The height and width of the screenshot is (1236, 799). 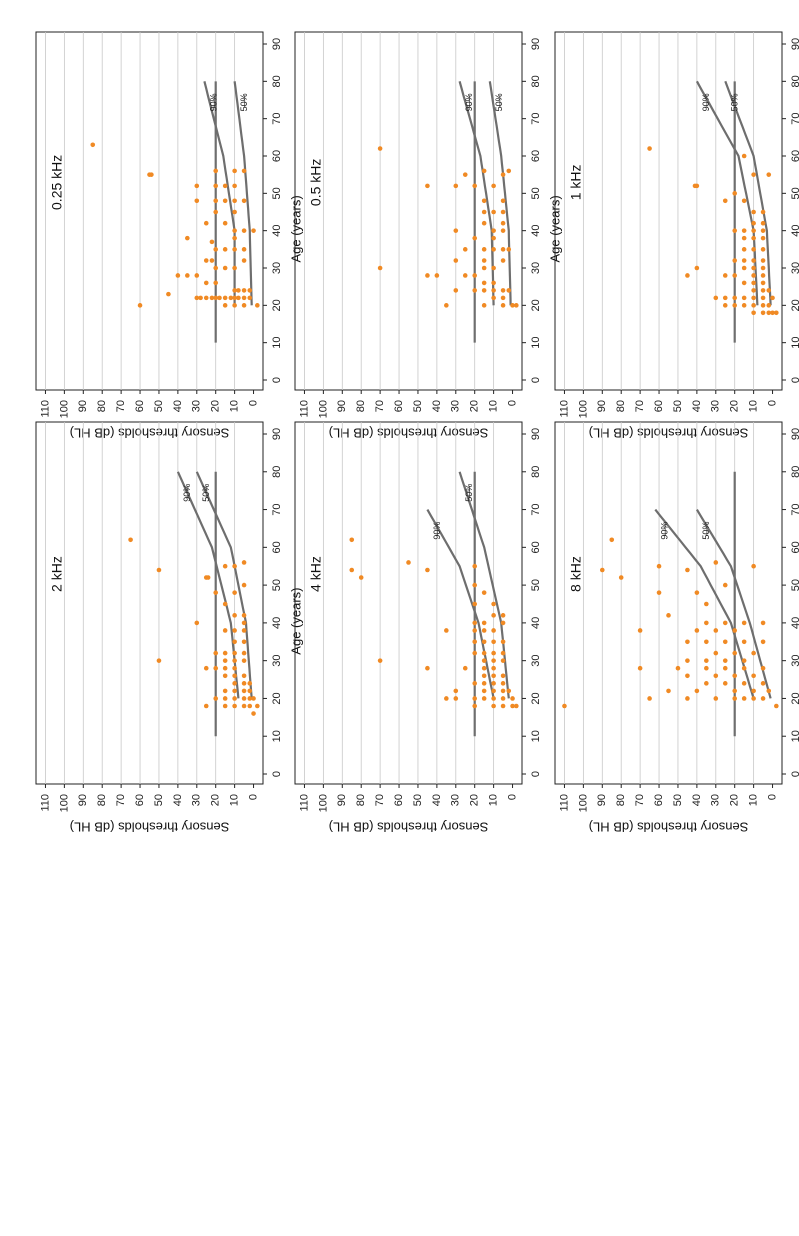 I want to click on x-tick-label: 80, so click(x=536, y=81).